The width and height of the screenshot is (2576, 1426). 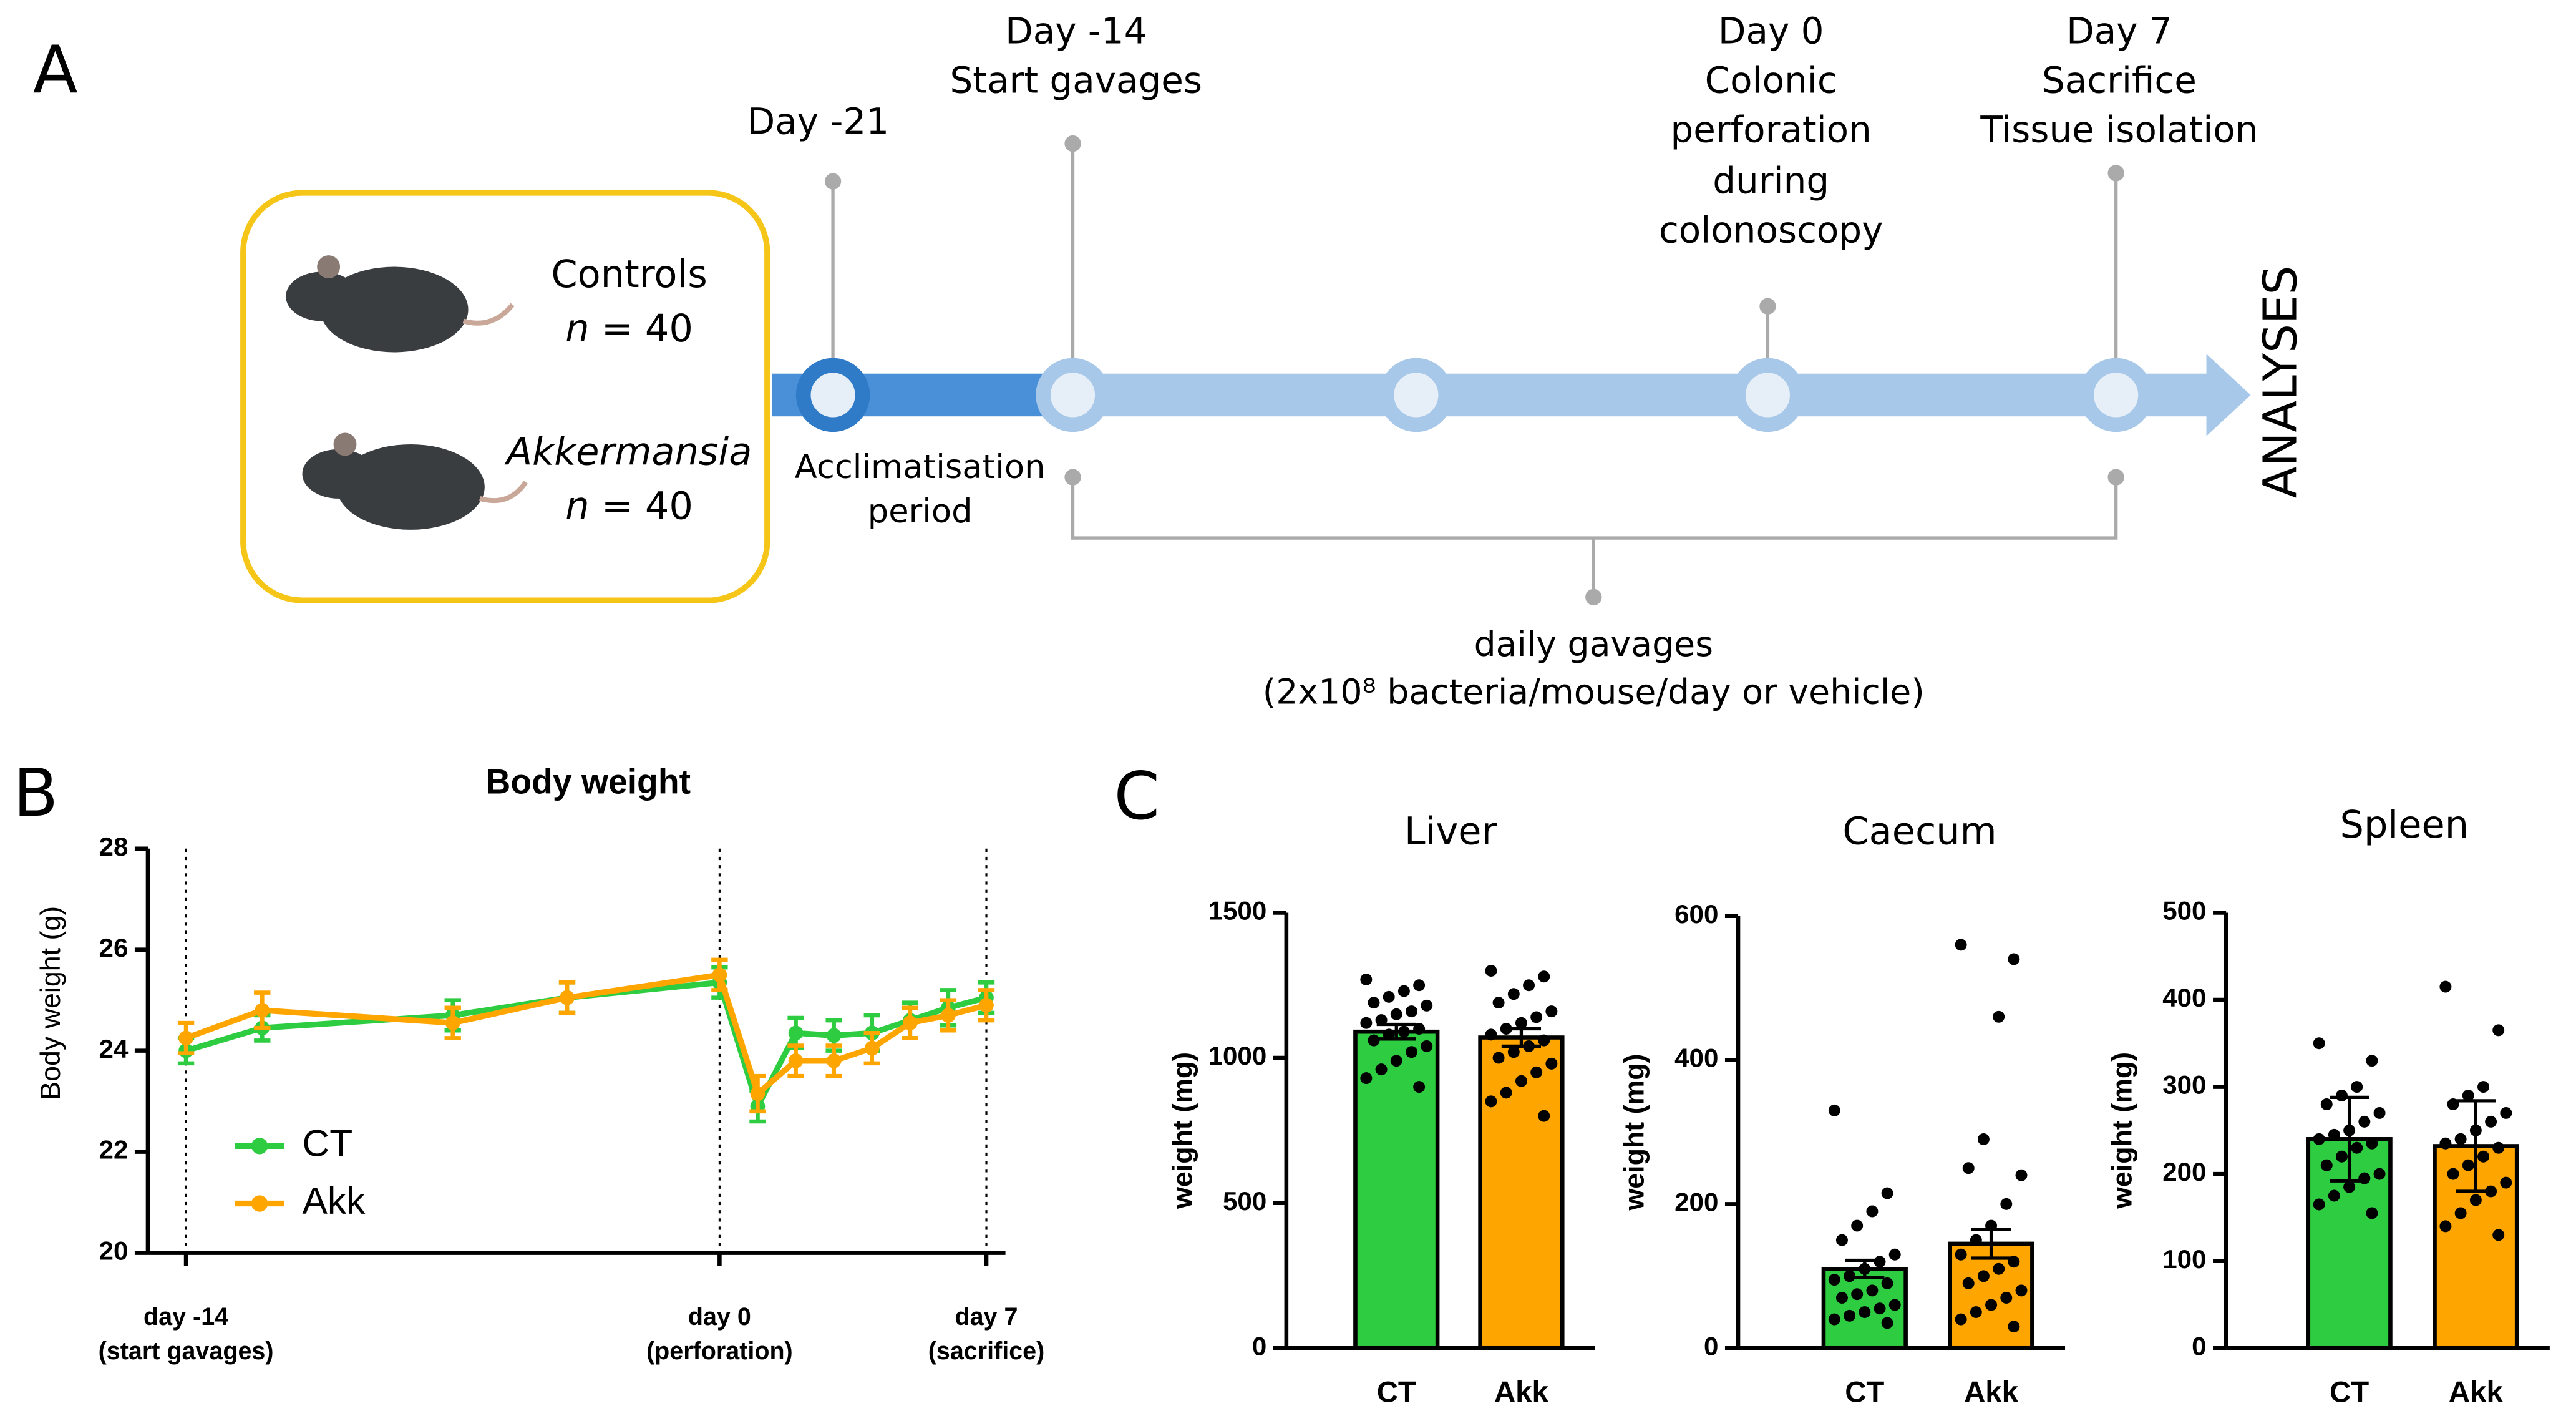 What do you see at coordinates (2405, 825) in the screenshot?
I see `chart-title: Spleen` at bounding box center [2405, 825].